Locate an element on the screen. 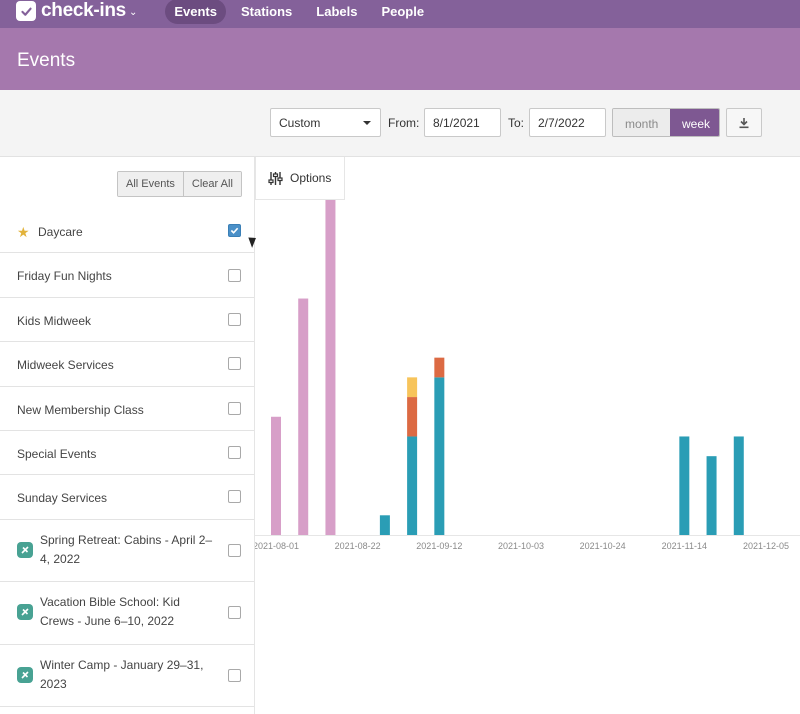  event-row-friday-fun-nights: Friday Fun Nights is located at coordinates (127, 275).